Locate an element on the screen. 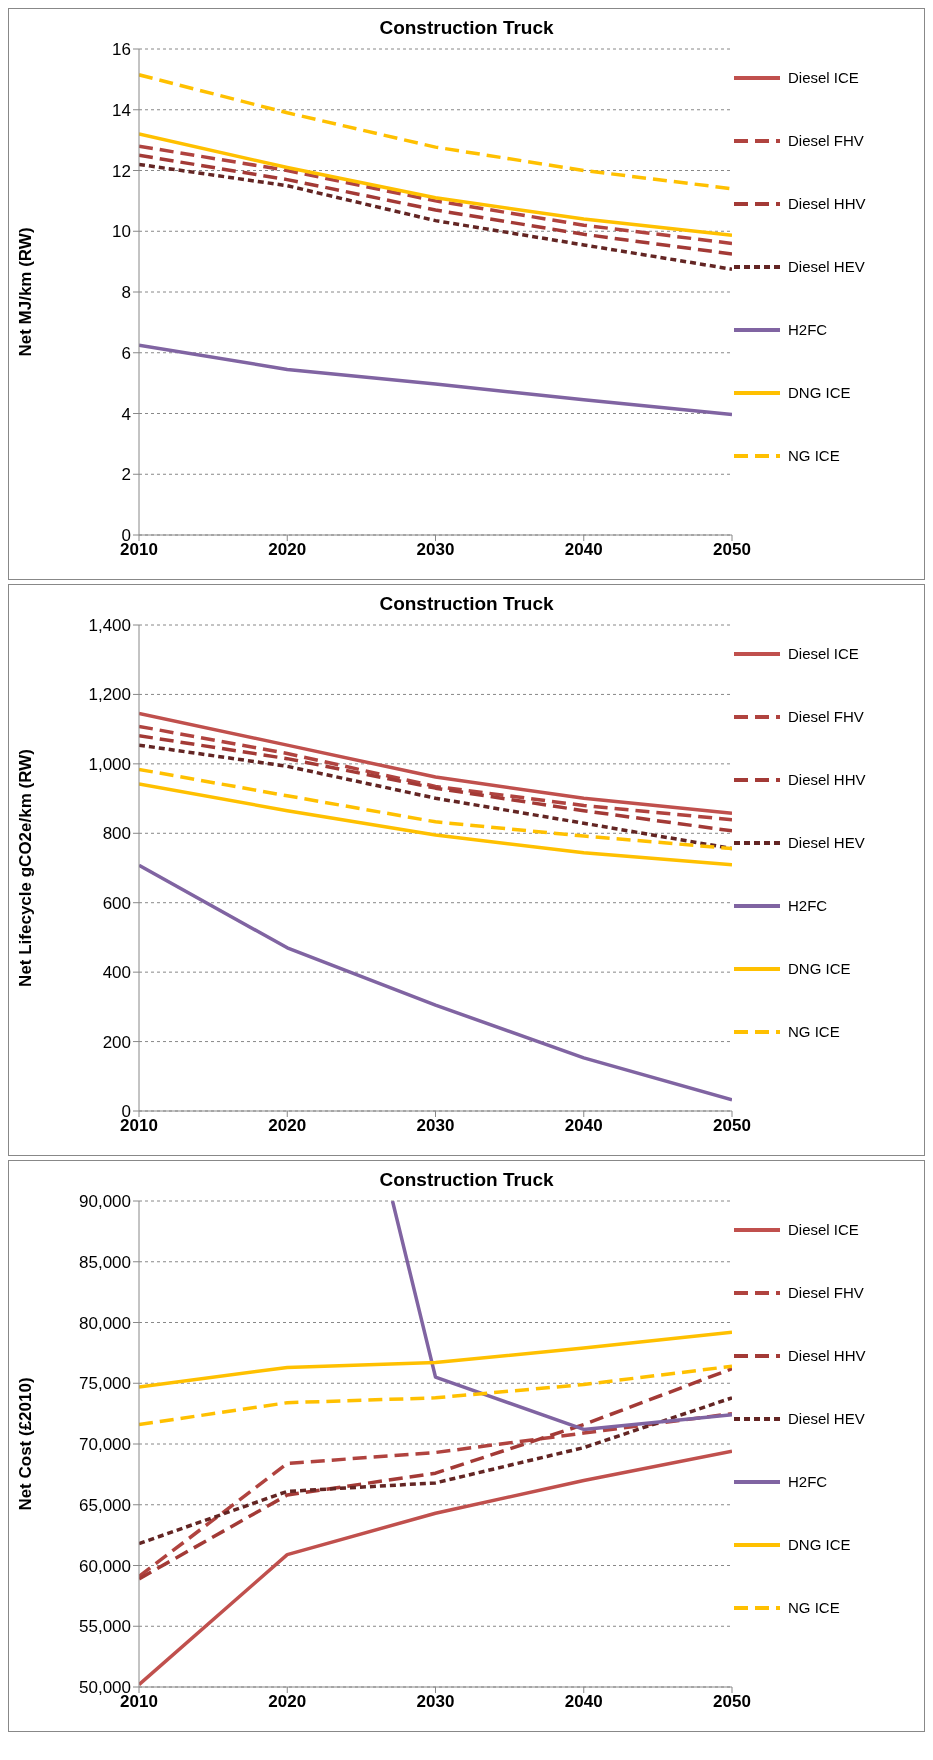  y-tick-label: 12 is located at coordinates (121, 171).